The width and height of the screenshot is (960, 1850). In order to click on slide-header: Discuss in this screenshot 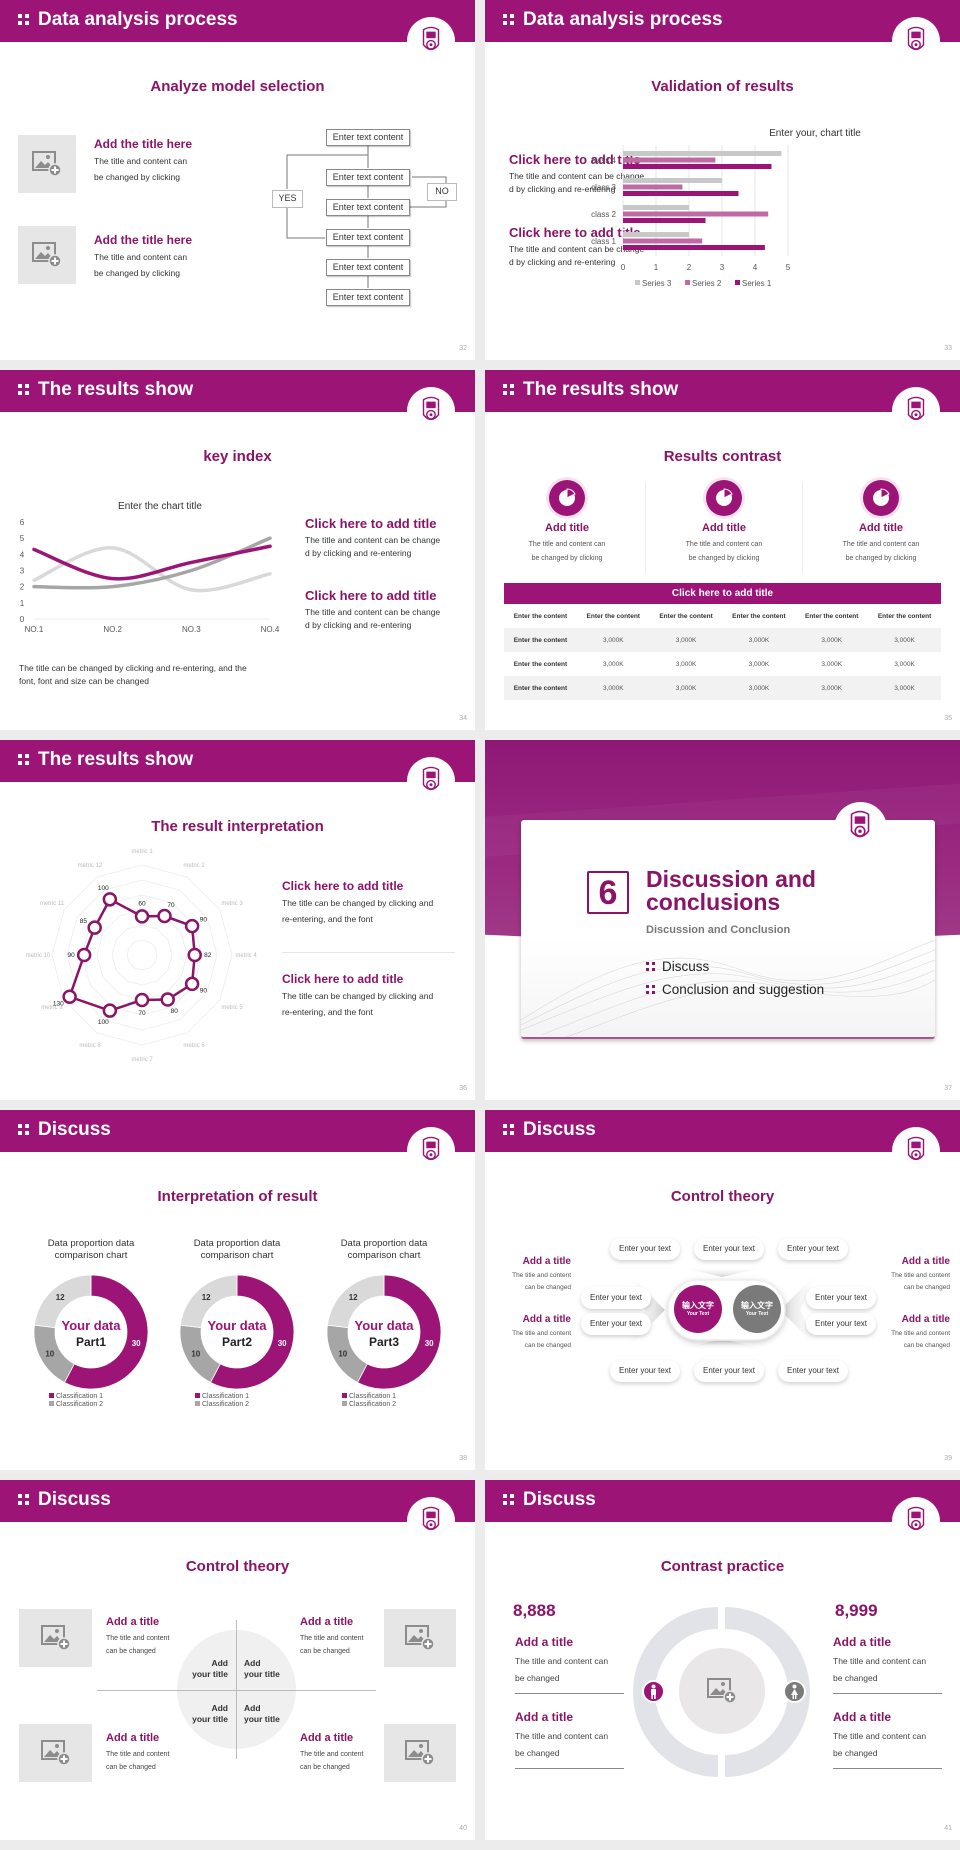, I will do `click(722, 1131)`.